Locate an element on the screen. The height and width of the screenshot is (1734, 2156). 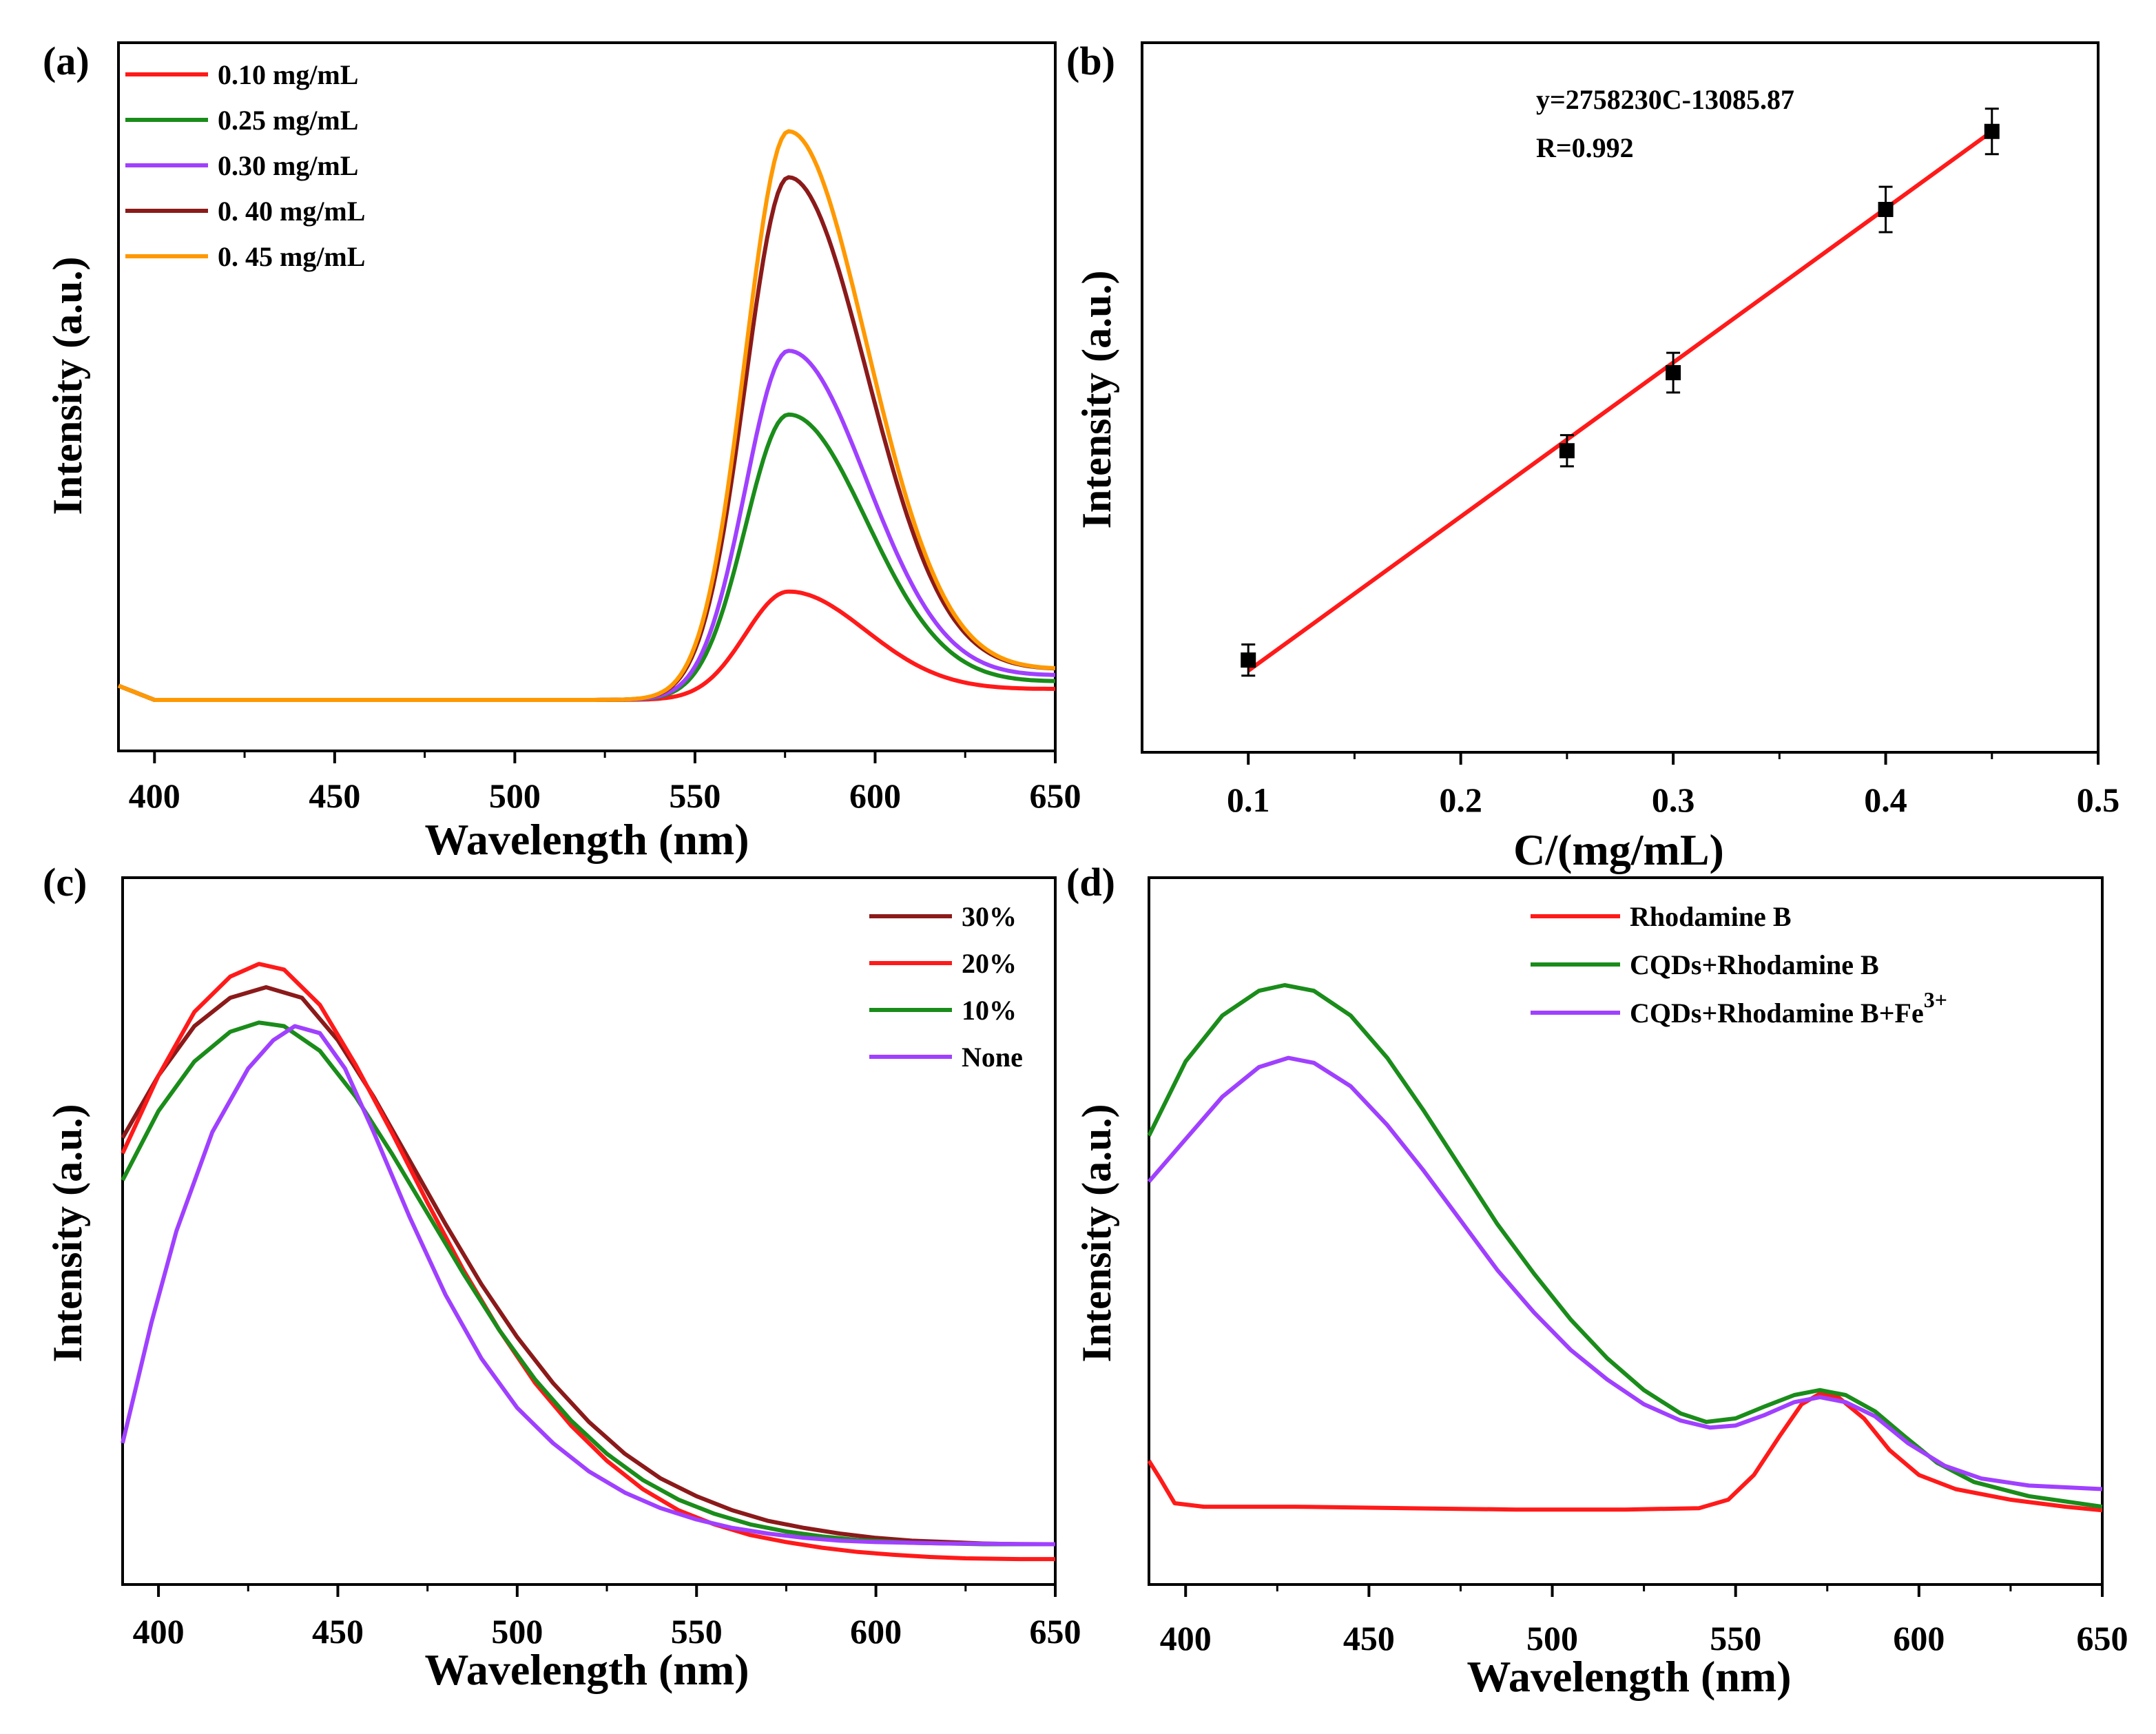
panel-label: (c) is located at coordinates (65, 882).